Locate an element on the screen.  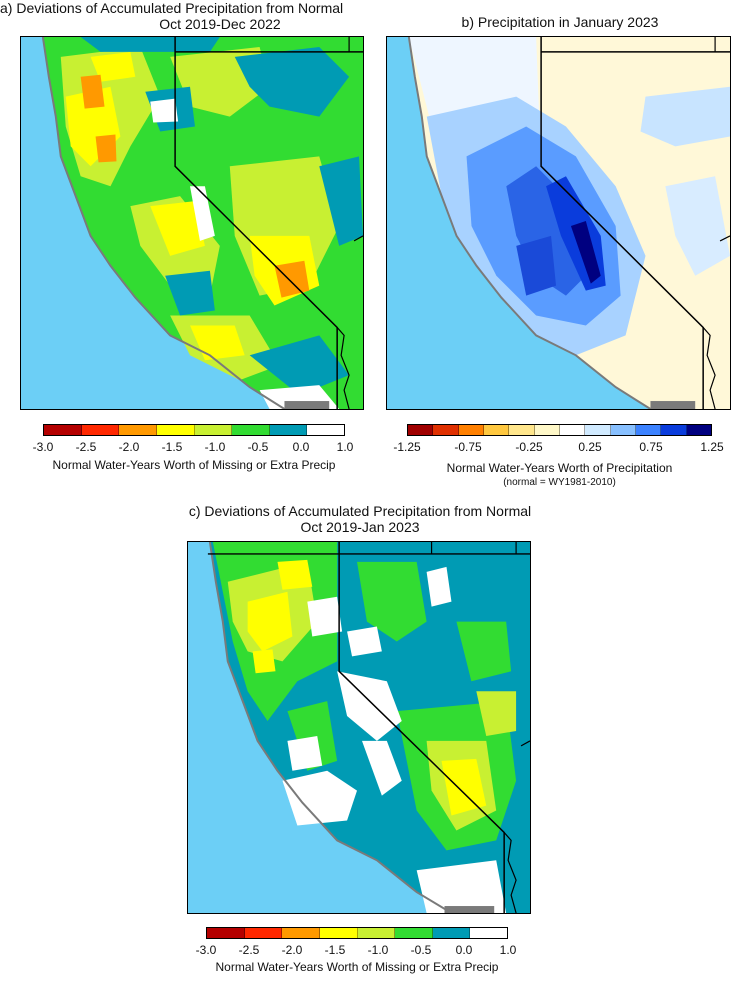
colorbar-a-bar is located at coordinates (194, 430).